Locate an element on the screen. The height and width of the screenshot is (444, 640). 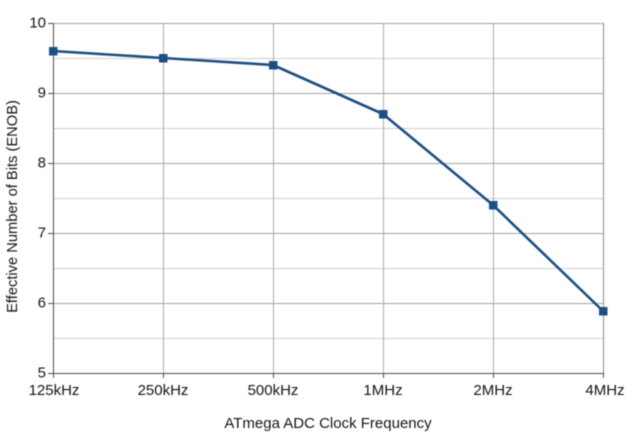
svg-text: 500kHz is located at coordinates (273, 390).